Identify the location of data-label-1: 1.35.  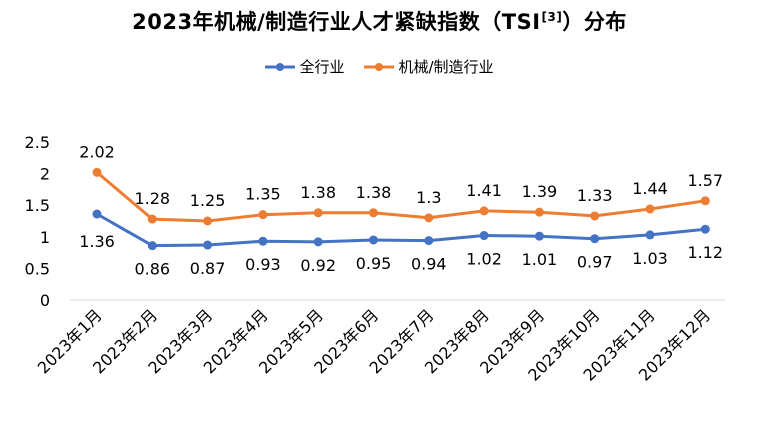
(263, 194).